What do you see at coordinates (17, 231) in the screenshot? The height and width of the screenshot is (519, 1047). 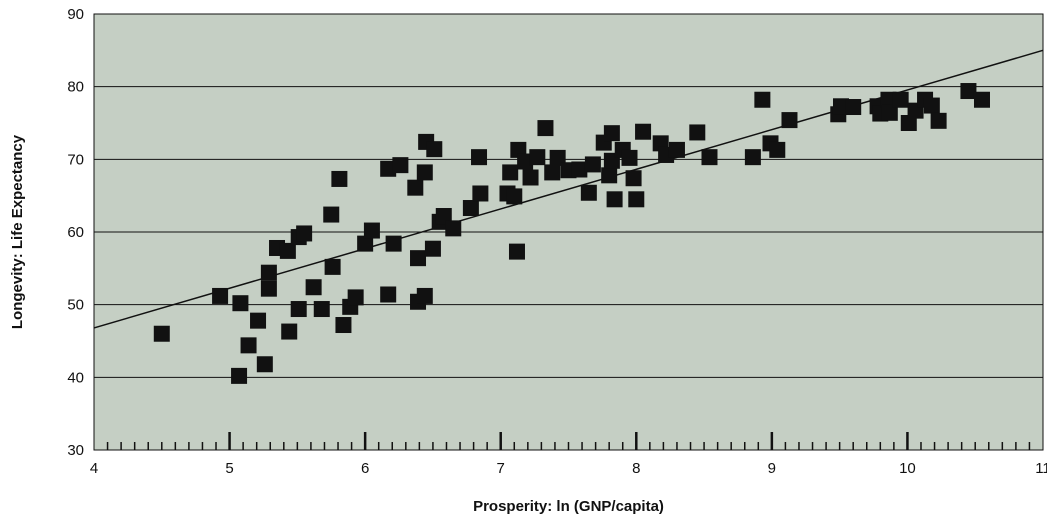 I see `y-axis-title: Longevity: Life Expectancy` at bounding box center [17, 231].